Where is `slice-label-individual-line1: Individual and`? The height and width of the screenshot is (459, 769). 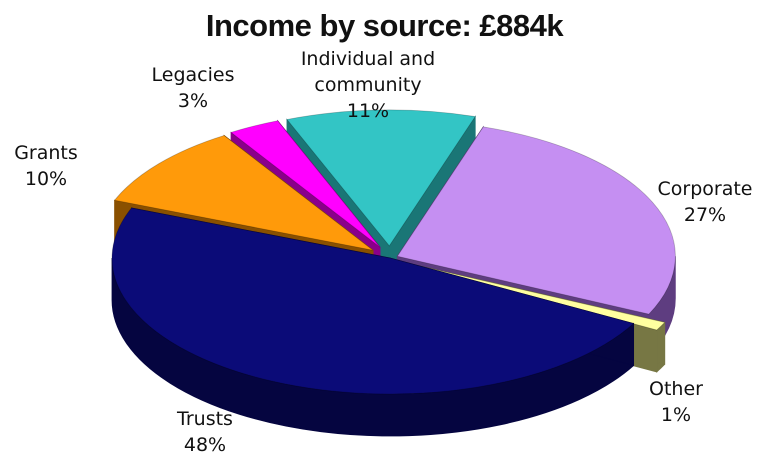 slice-label-individual-line1: Individual and is located at coordinates (368, 59).